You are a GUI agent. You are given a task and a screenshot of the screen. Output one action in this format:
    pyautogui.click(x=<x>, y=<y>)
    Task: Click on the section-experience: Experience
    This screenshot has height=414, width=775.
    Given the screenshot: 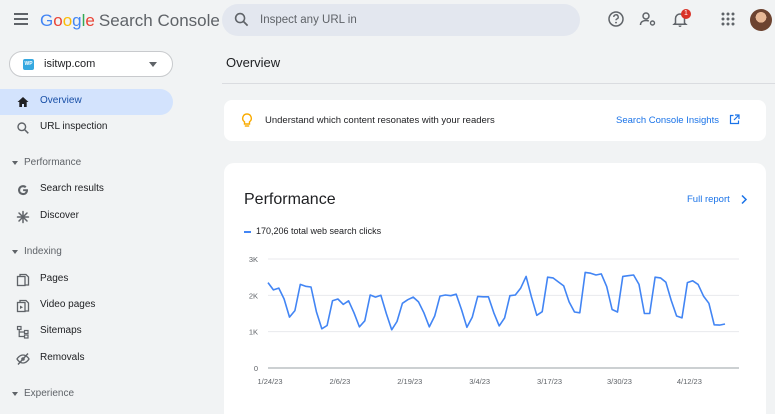 What is the action you would take?
    pyautogui.click(x=86, y=395)
    